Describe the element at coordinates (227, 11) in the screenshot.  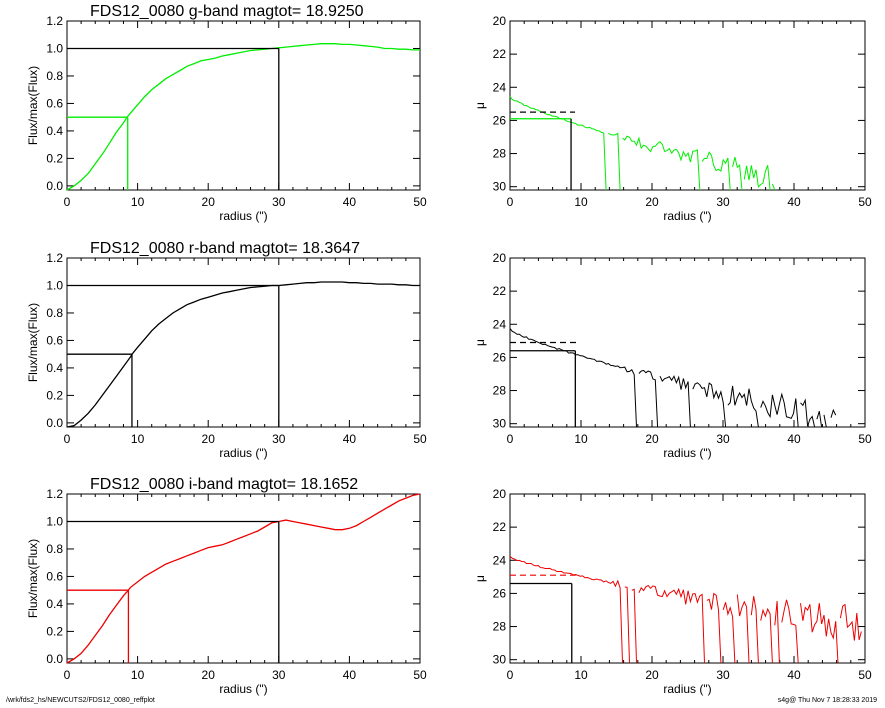
I see `chart-title: FDS12_0080 g-band magtot= 18.9250` at that location.